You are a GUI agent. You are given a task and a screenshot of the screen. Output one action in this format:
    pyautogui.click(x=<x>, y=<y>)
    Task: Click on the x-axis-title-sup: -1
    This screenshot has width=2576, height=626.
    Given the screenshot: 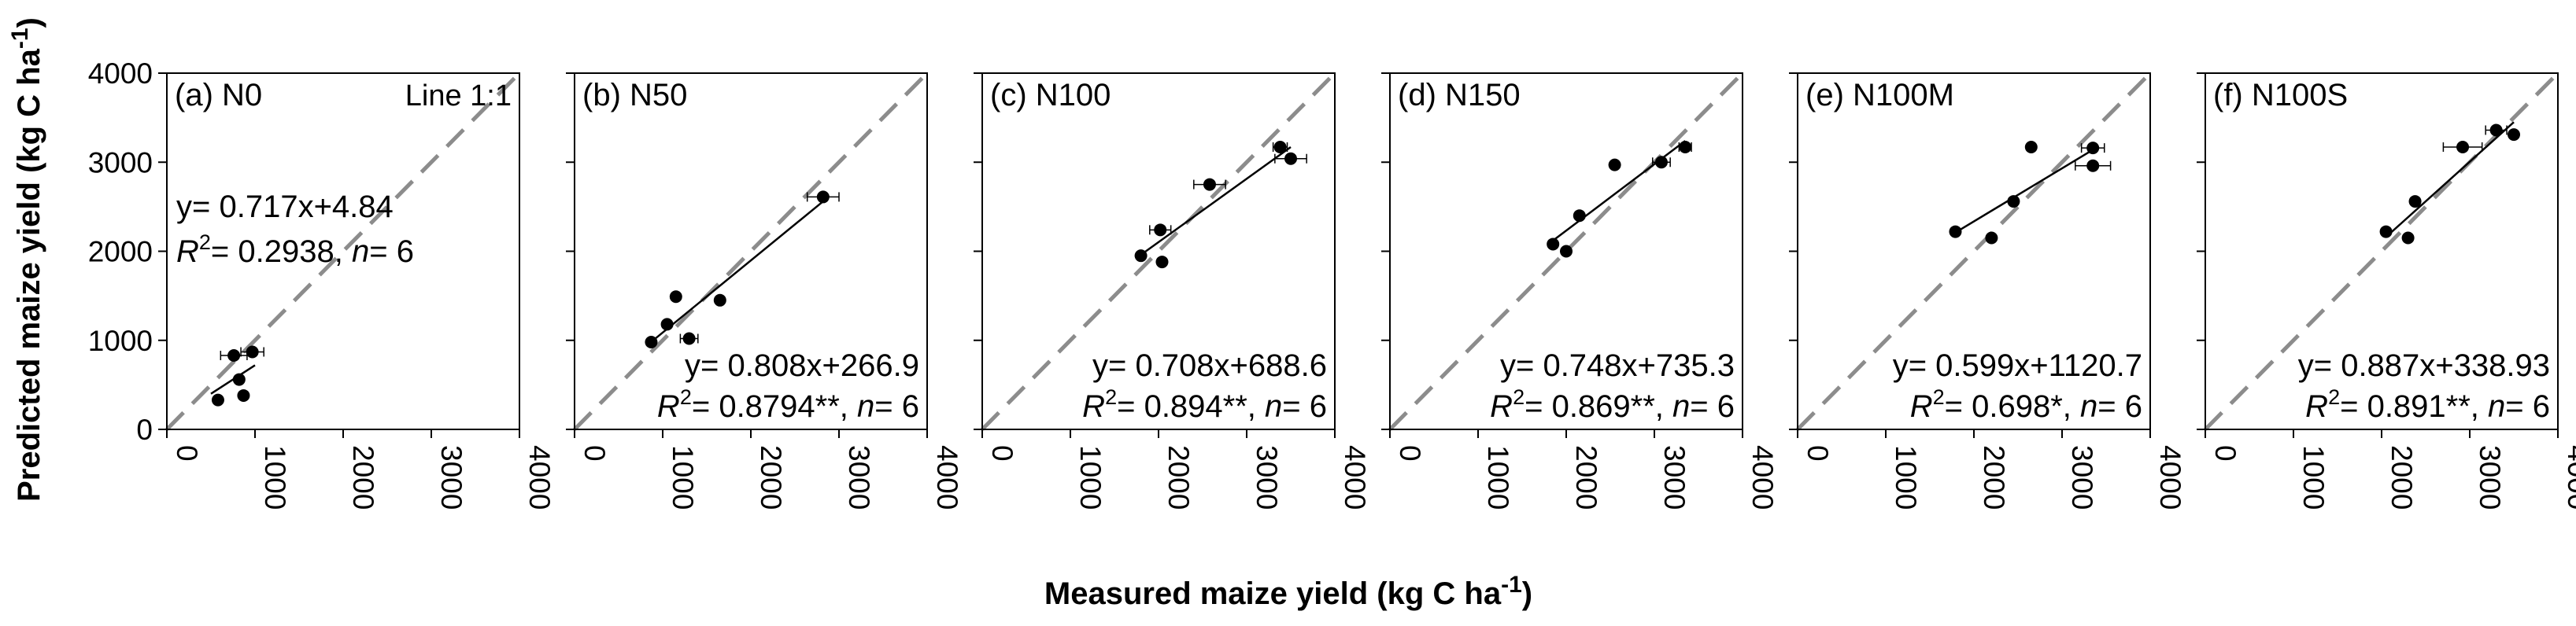 What is the action you would take?
    pyautogui.click(x=1511, y=585)
    